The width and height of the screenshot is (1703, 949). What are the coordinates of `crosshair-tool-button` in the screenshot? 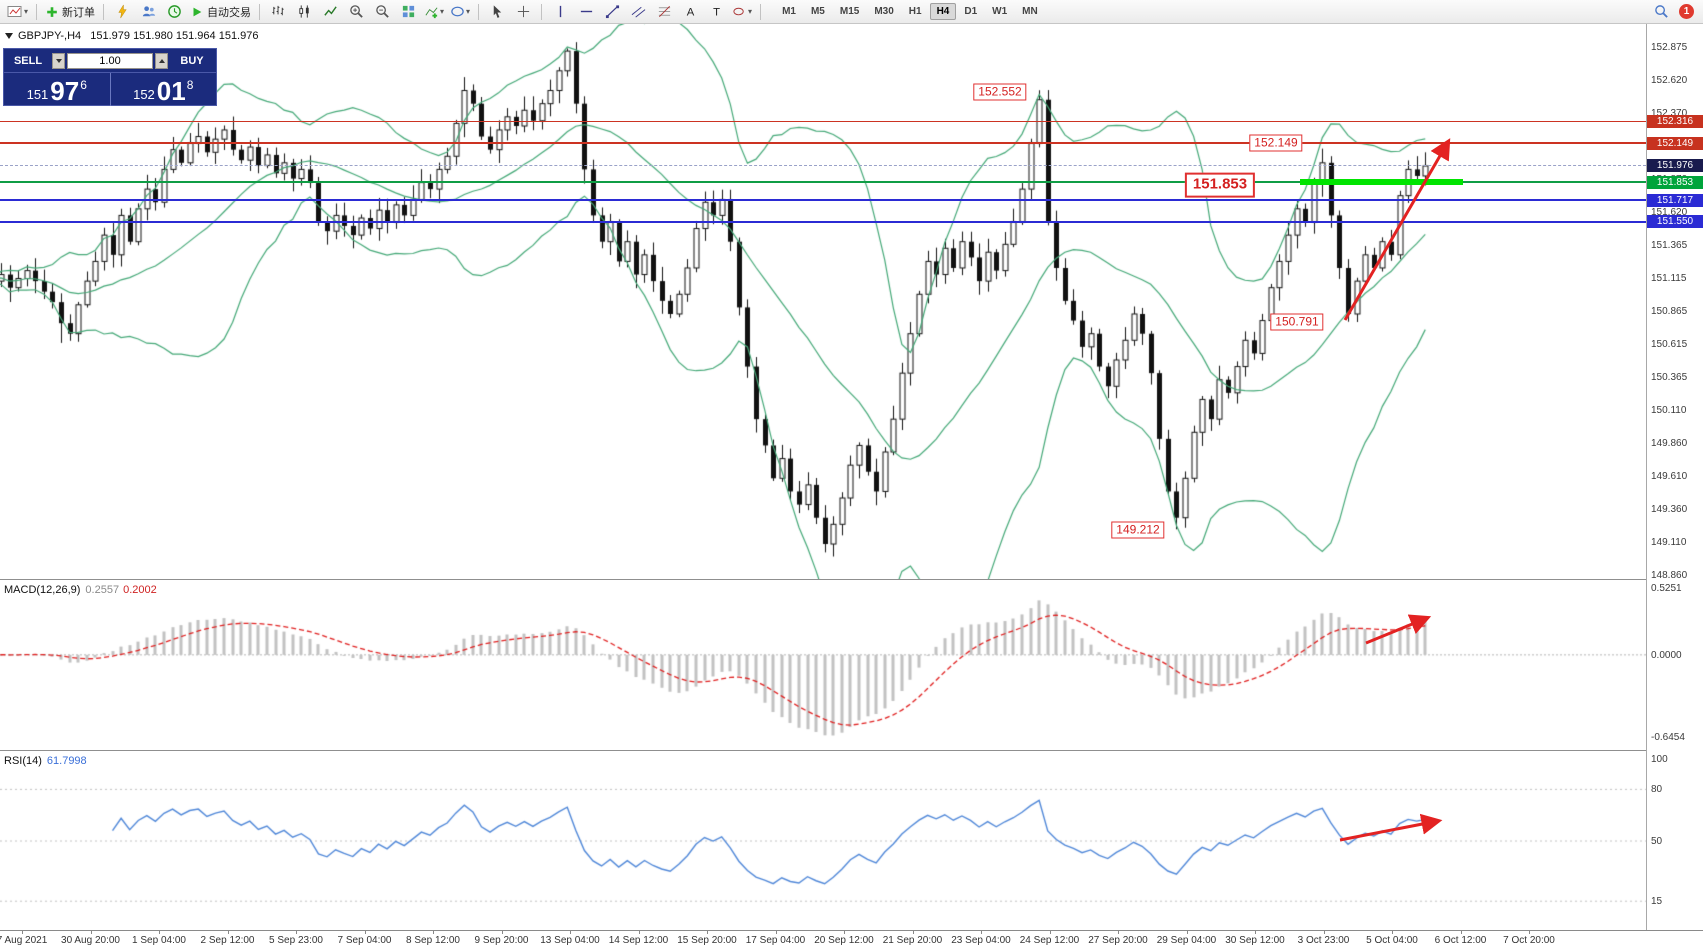 It's located at (523, 12).